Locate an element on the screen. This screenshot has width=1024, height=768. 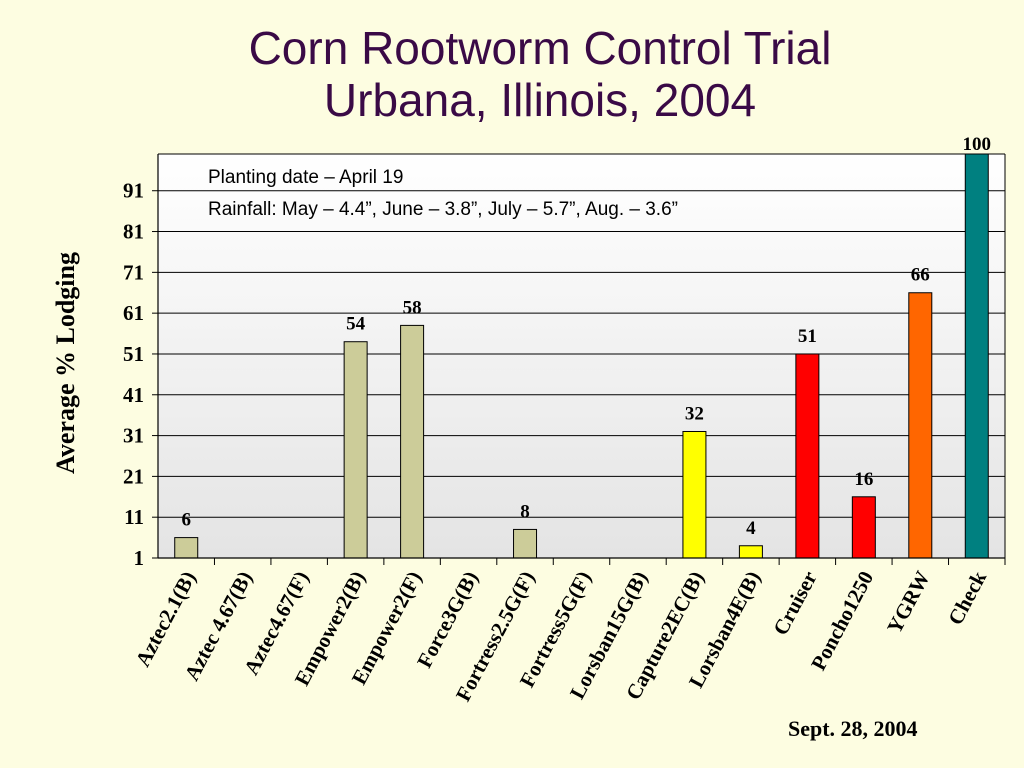
annotation-planting-date: Planting date – April 19 is located at coordinates (305, 177).